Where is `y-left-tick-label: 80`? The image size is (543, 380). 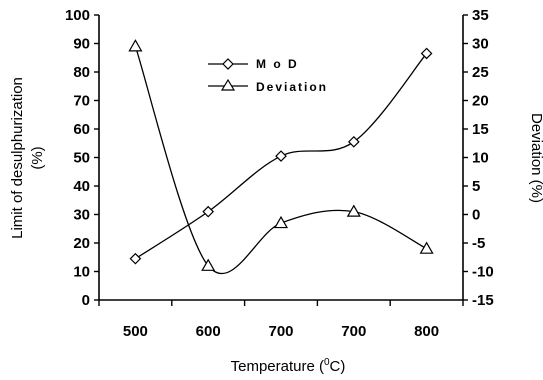
y-left-tick-label: 80 is located at coordinates (81, 72).